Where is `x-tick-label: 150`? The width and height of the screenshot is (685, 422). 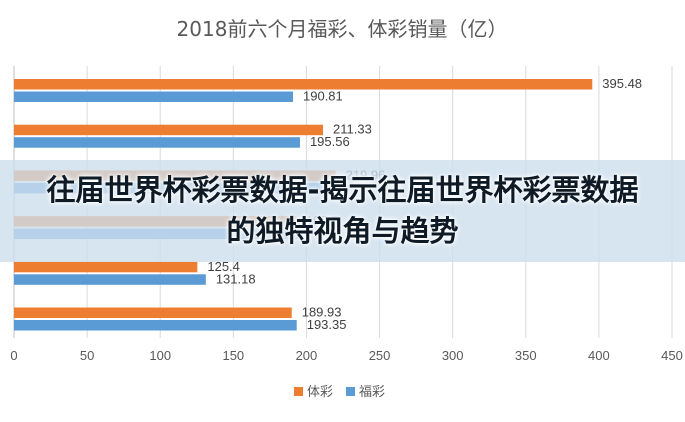 x-tick-label: 150 is located at coordinates (233, 355).